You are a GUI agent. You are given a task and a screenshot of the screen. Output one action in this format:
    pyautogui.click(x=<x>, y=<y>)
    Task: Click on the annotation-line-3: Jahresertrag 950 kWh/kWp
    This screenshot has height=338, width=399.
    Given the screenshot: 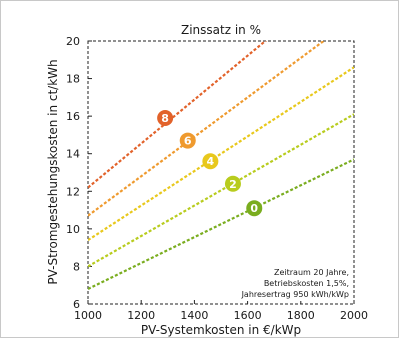 What is the action you would take?
    pyautogui.click(x=295, y=294)
    